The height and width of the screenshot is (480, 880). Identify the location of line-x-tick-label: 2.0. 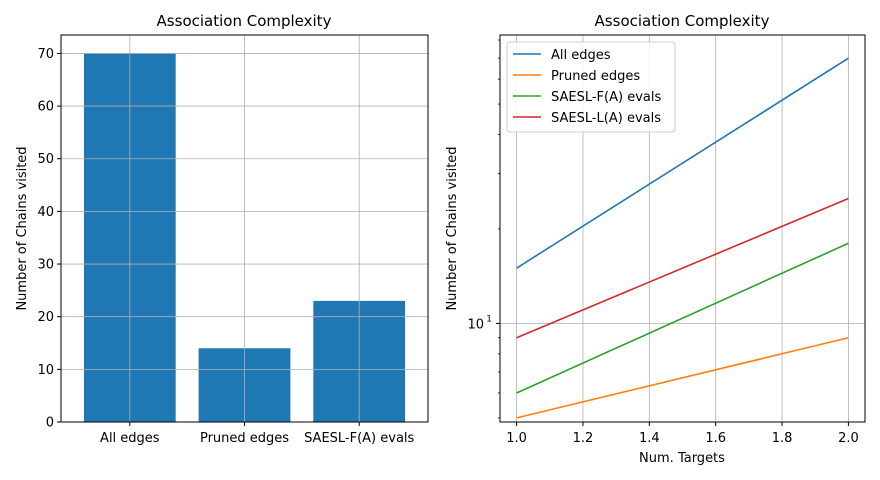
(848, 438).